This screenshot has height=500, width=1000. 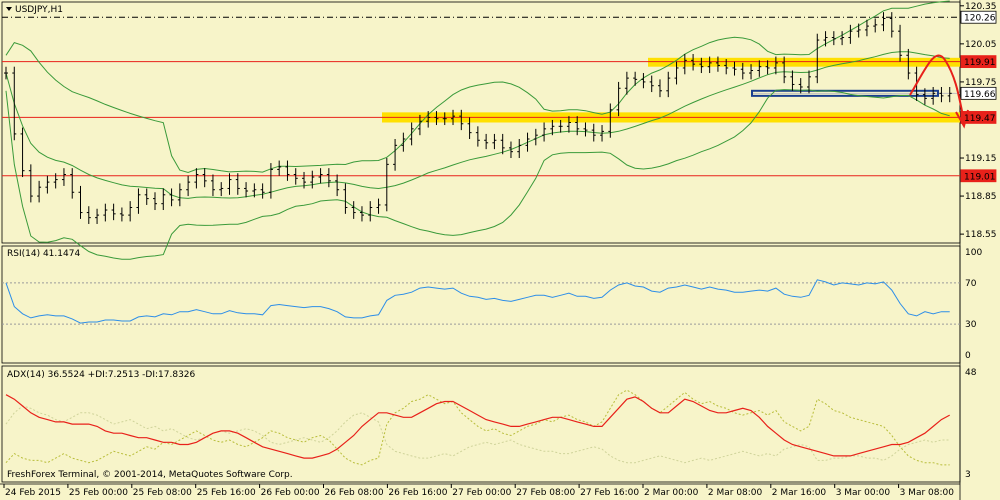 What do you see at coordinates (477, 301) in the screenshot?
I see `rsi-line` at bounding box center [477, 301].